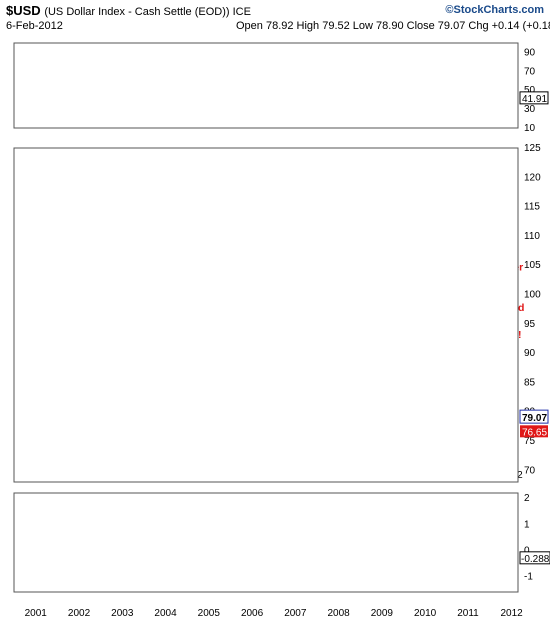  What do you see at coordinates (532, 294) in the screenshot?
I see `price-tick-label: 100` at bounding box center [532, 294].